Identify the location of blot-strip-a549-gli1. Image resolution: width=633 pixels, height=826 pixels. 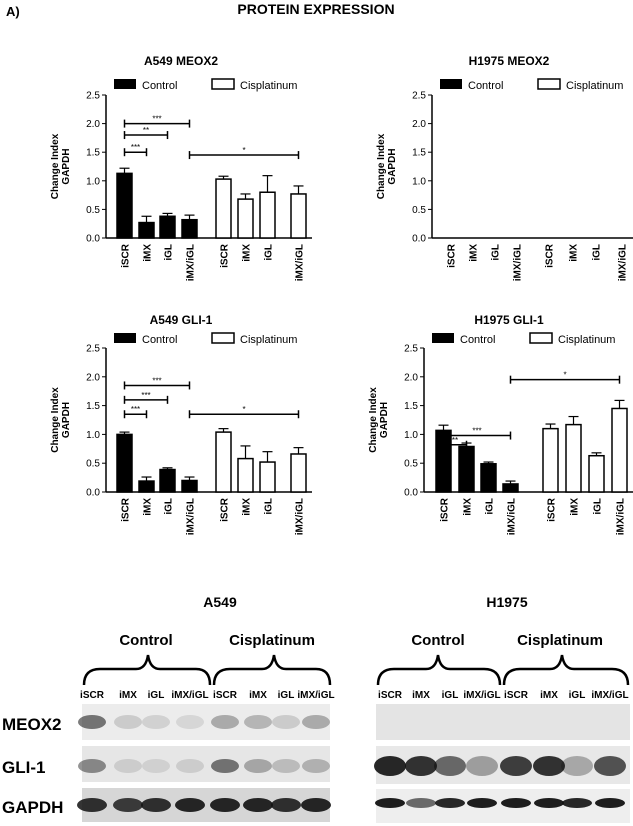
(206, 764).